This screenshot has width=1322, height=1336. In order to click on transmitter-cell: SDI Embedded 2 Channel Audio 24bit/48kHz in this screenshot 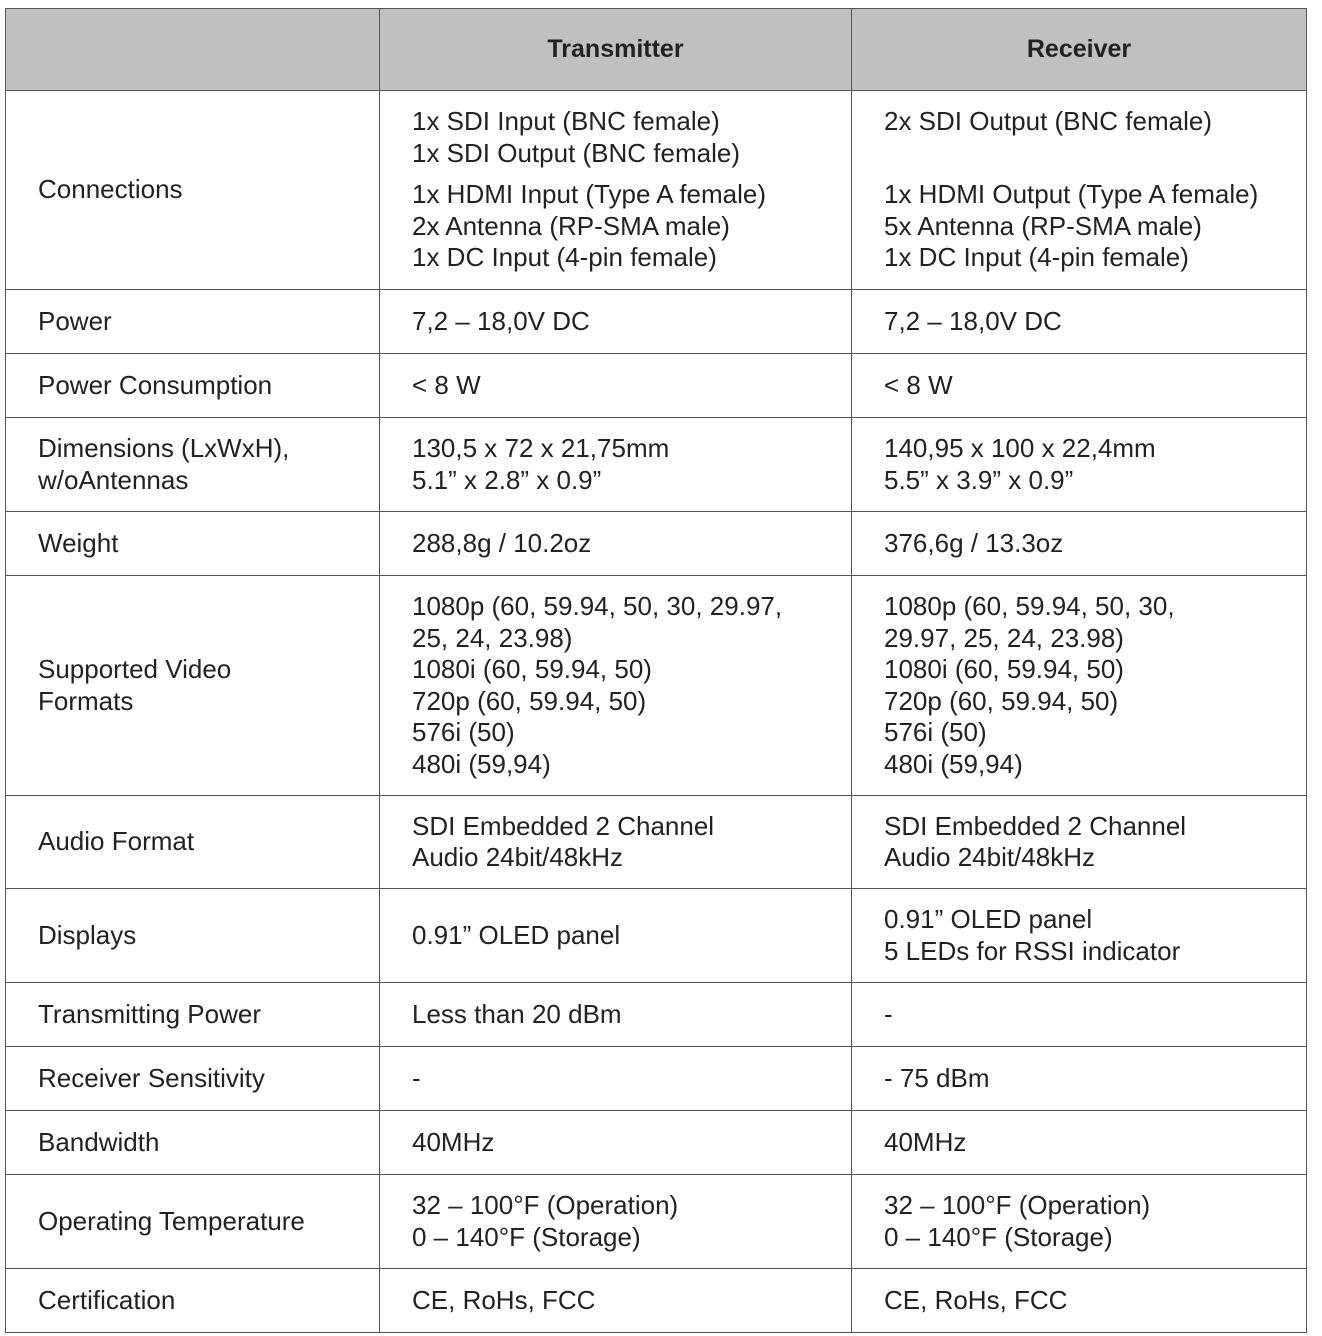, I will do `click(615, 842)`.